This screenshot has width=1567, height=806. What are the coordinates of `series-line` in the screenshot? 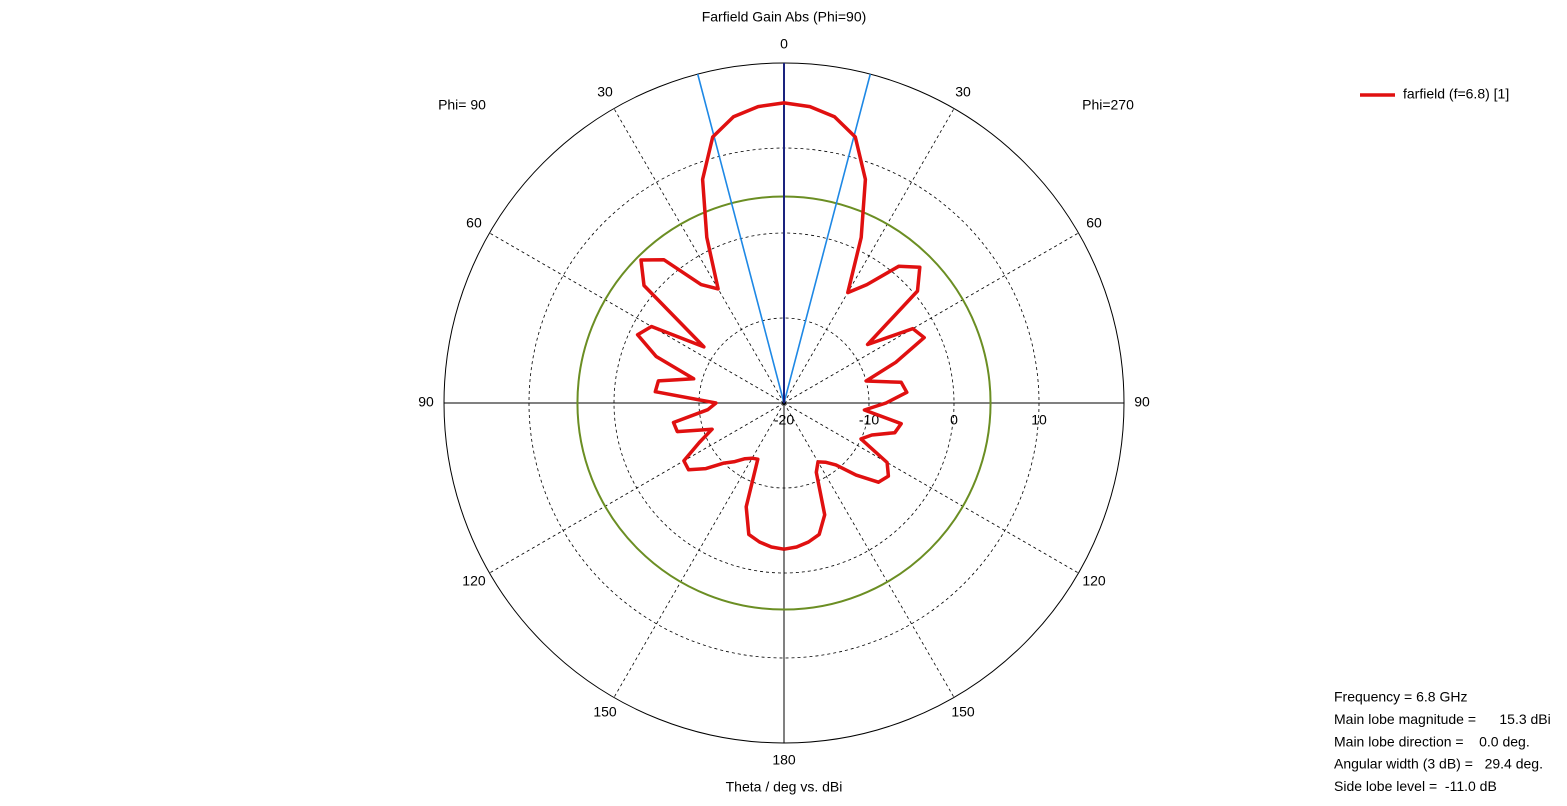 It's located at (780, 326).